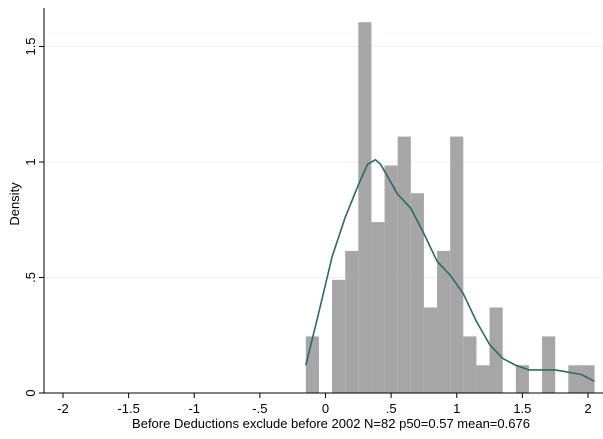 The width and height of the screenshot is (603, 439). What do you see at coordinates (30, 277) in the screenshot?
I see `y-tick-label-1: .5` at bounding box center [30, 277].